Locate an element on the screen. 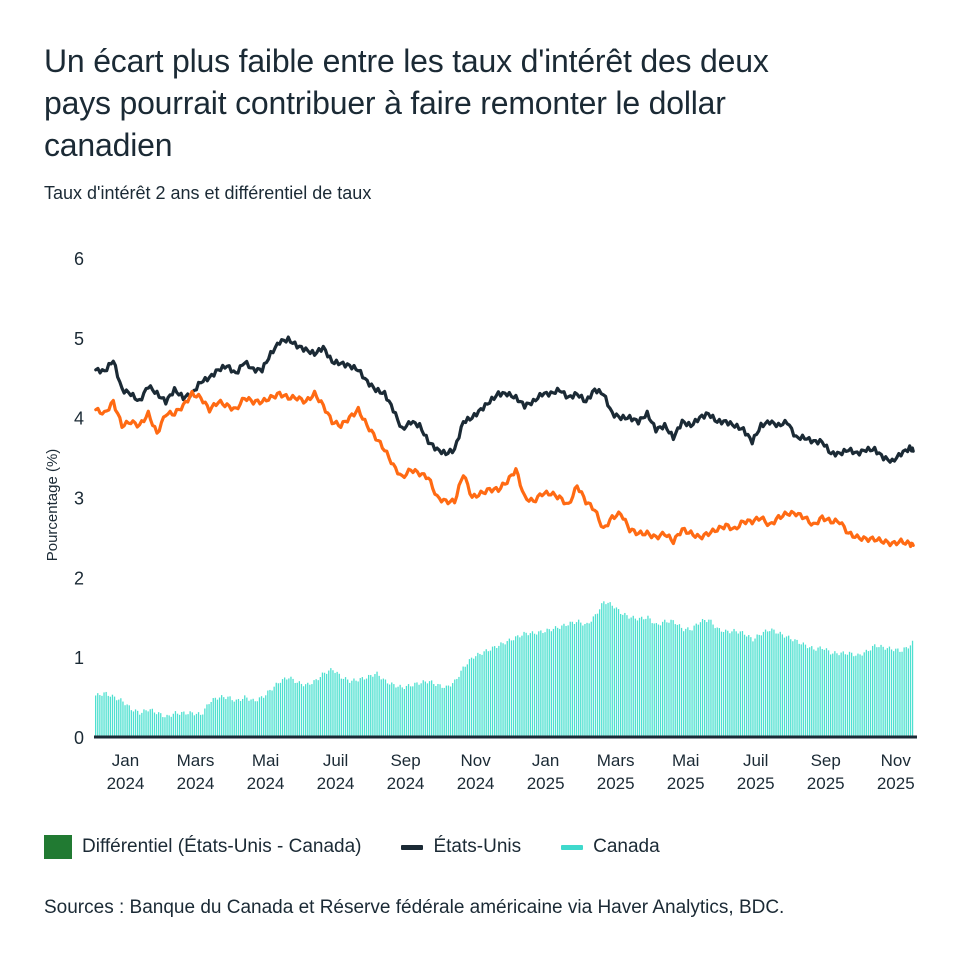  y-axis-ticks: 0 1 2 3 4 5 6 is located at coordinates (79, 498).